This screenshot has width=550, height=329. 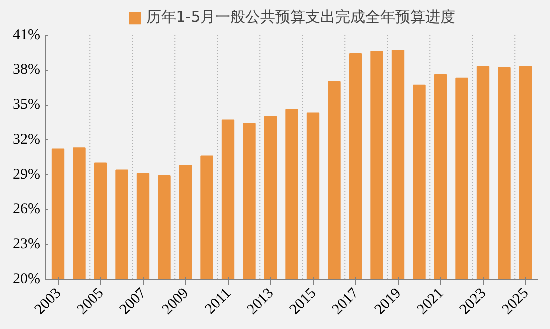 I want to click on y-tick-label: 32%, so click(x=27, y=140).